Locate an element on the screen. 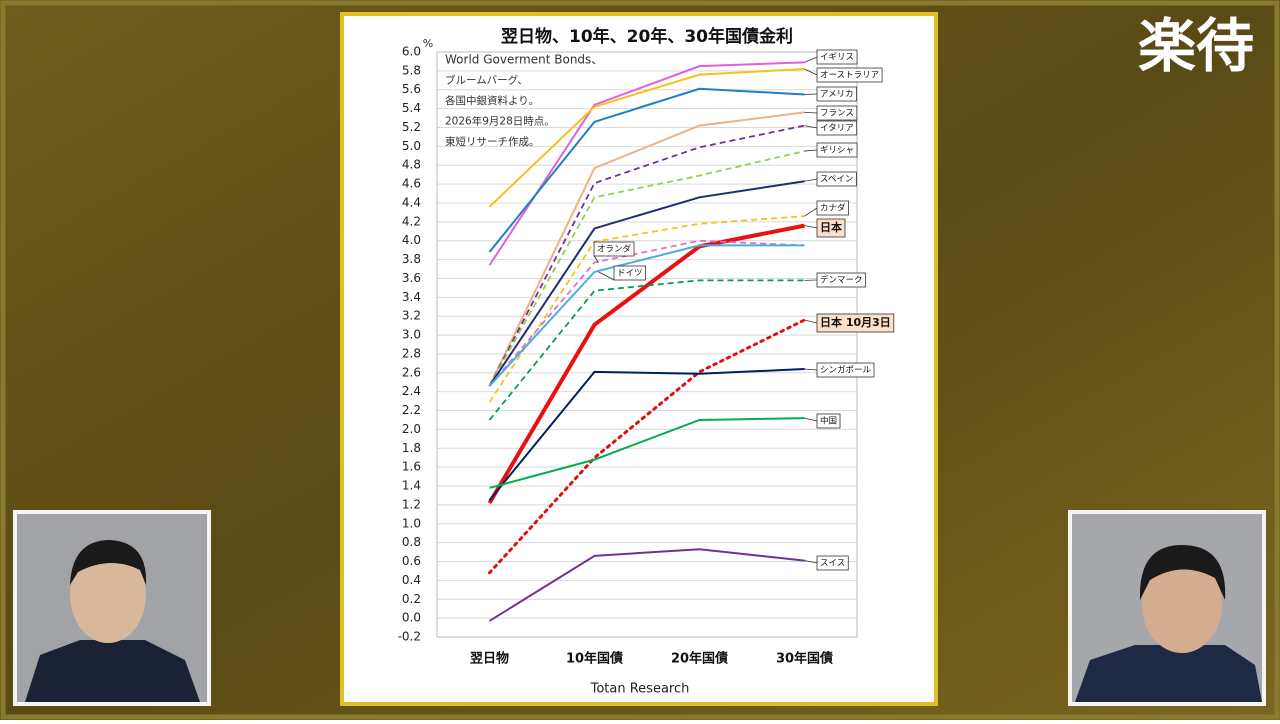 The image size is (1280, 724). label-text: フランス is located at coordinates (837, 114).